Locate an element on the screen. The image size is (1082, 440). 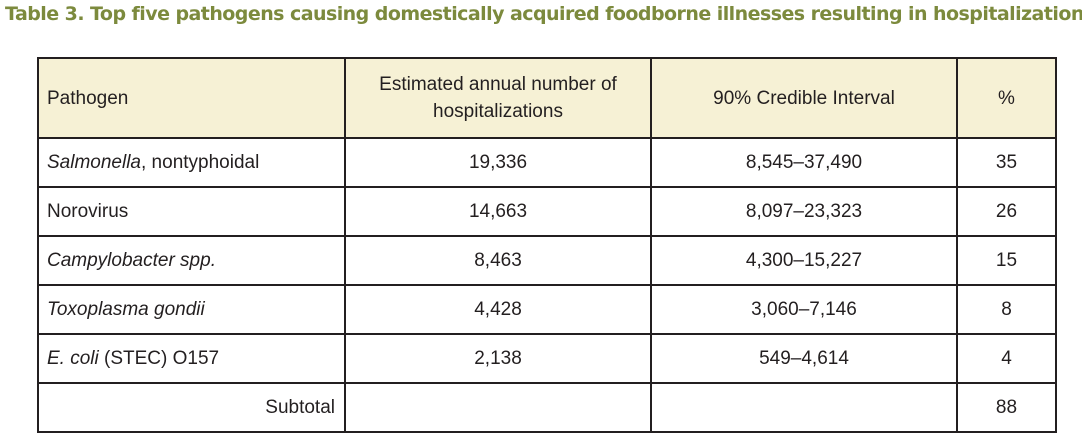
pathogen-name-italic: Campylobacter spp. is located at coordinates (131, 260).